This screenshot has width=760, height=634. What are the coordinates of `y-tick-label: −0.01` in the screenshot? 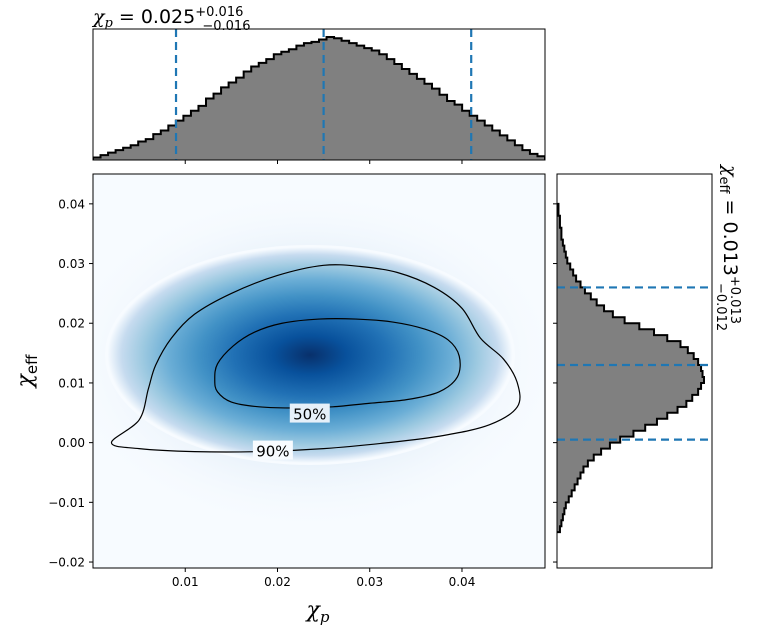 It's located at (66, 503).